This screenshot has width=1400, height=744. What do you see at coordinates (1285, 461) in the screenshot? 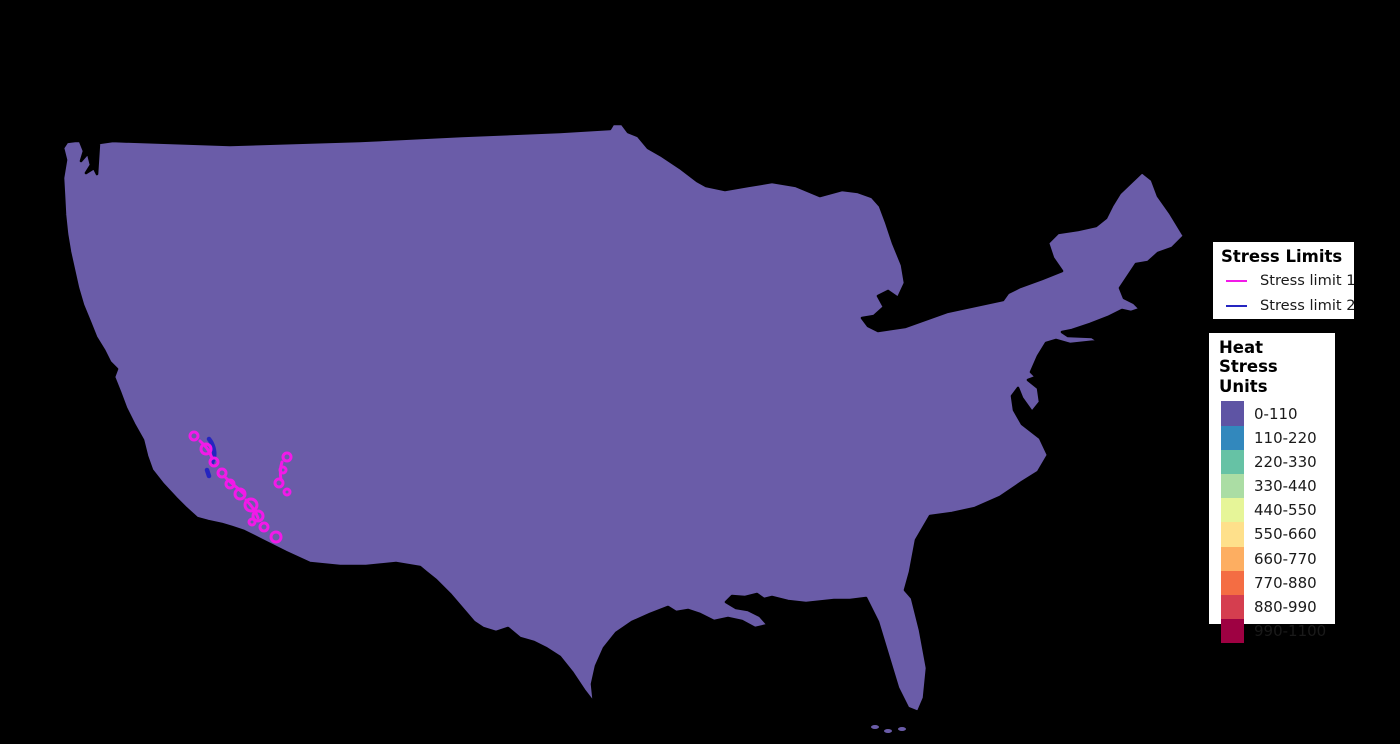
I see `bin-label: 220-330` at bounding box center [1285, 461].